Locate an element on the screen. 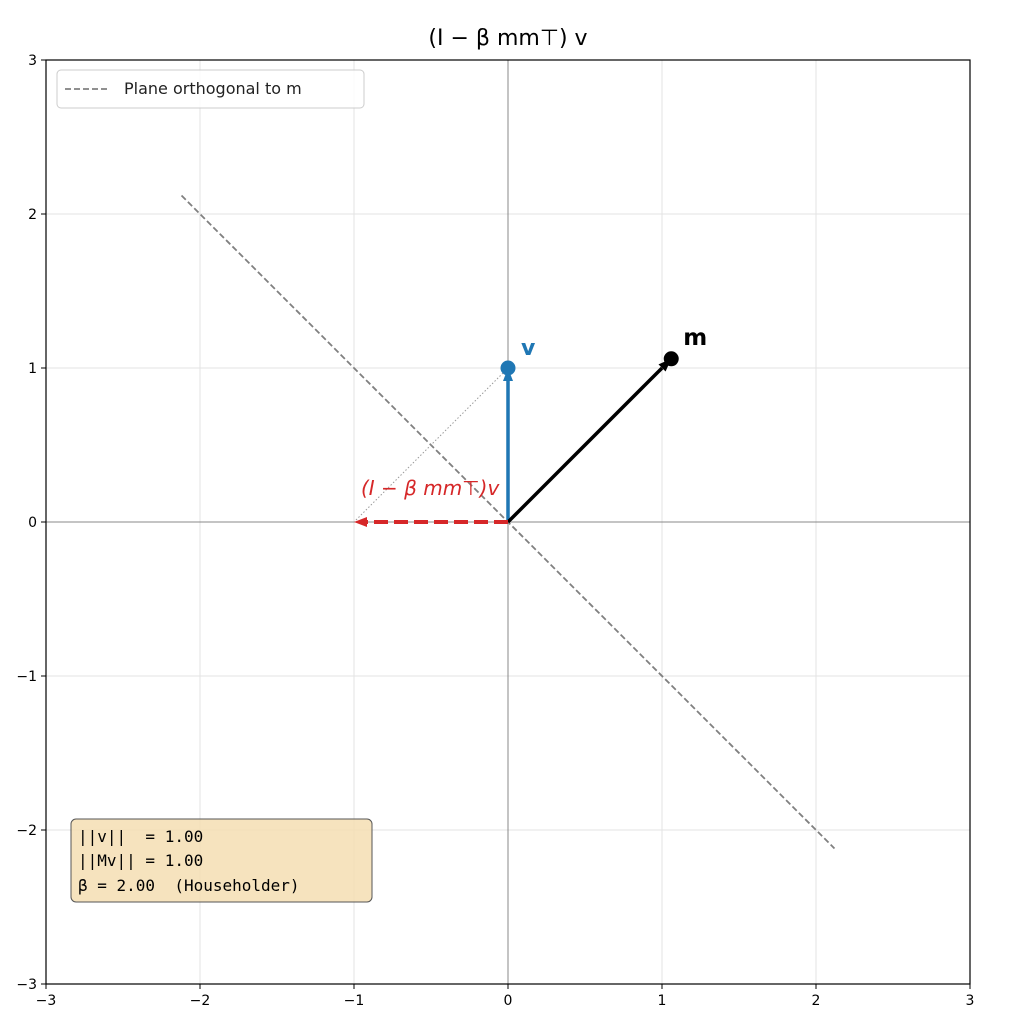  chart-title: (I − β mm⊤) v is located at coordinates (507, 38).